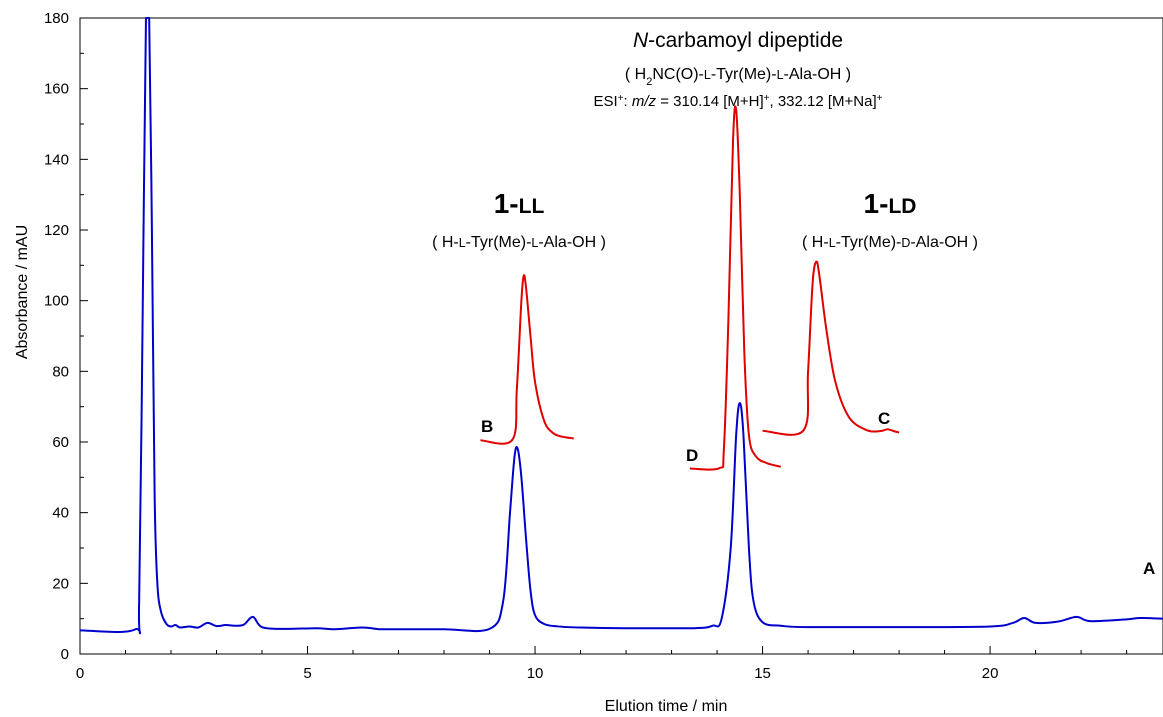  I want to click on y-tick-label: 160, so click(56, 89).